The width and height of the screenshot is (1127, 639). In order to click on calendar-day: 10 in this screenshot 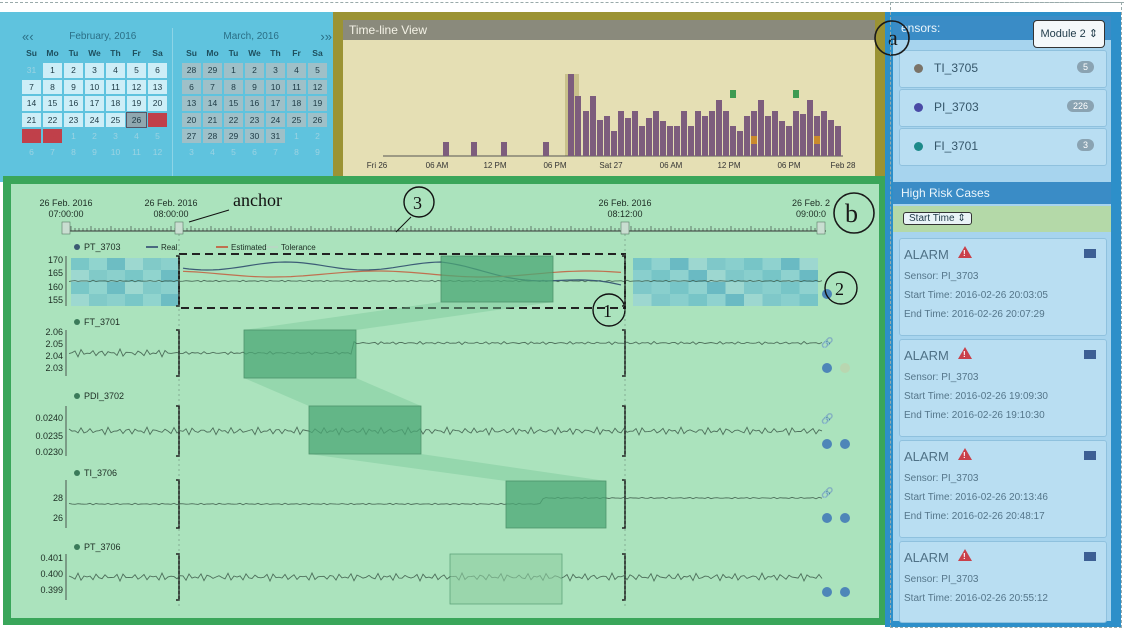, I will do `click(115, 152)`.